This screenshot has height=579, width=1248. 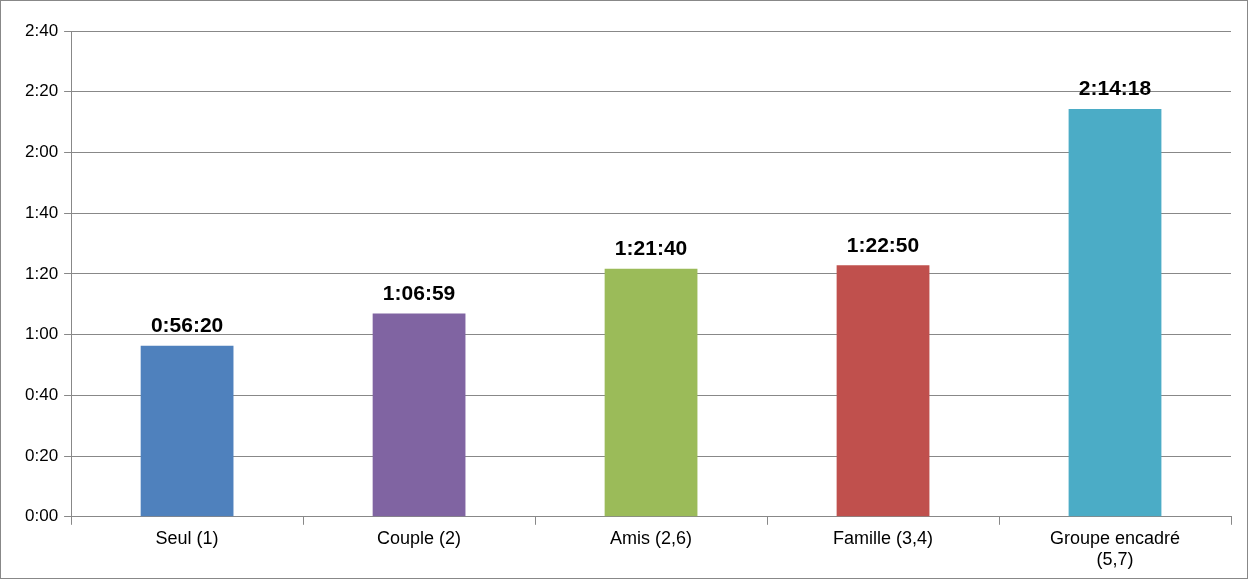 I want to click on y-tick-label: 0:00, so click(x=41, y=516).